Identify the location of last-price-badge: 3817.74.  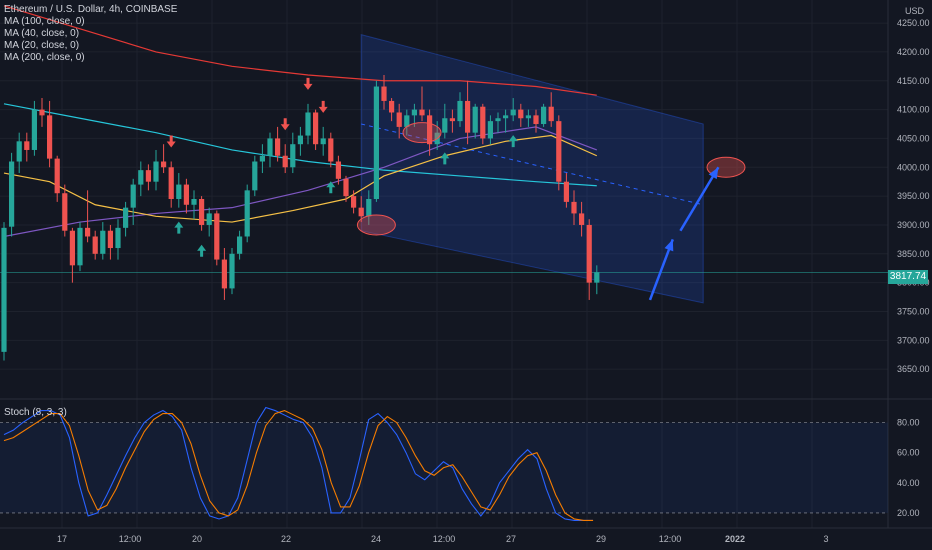
(908, 277).